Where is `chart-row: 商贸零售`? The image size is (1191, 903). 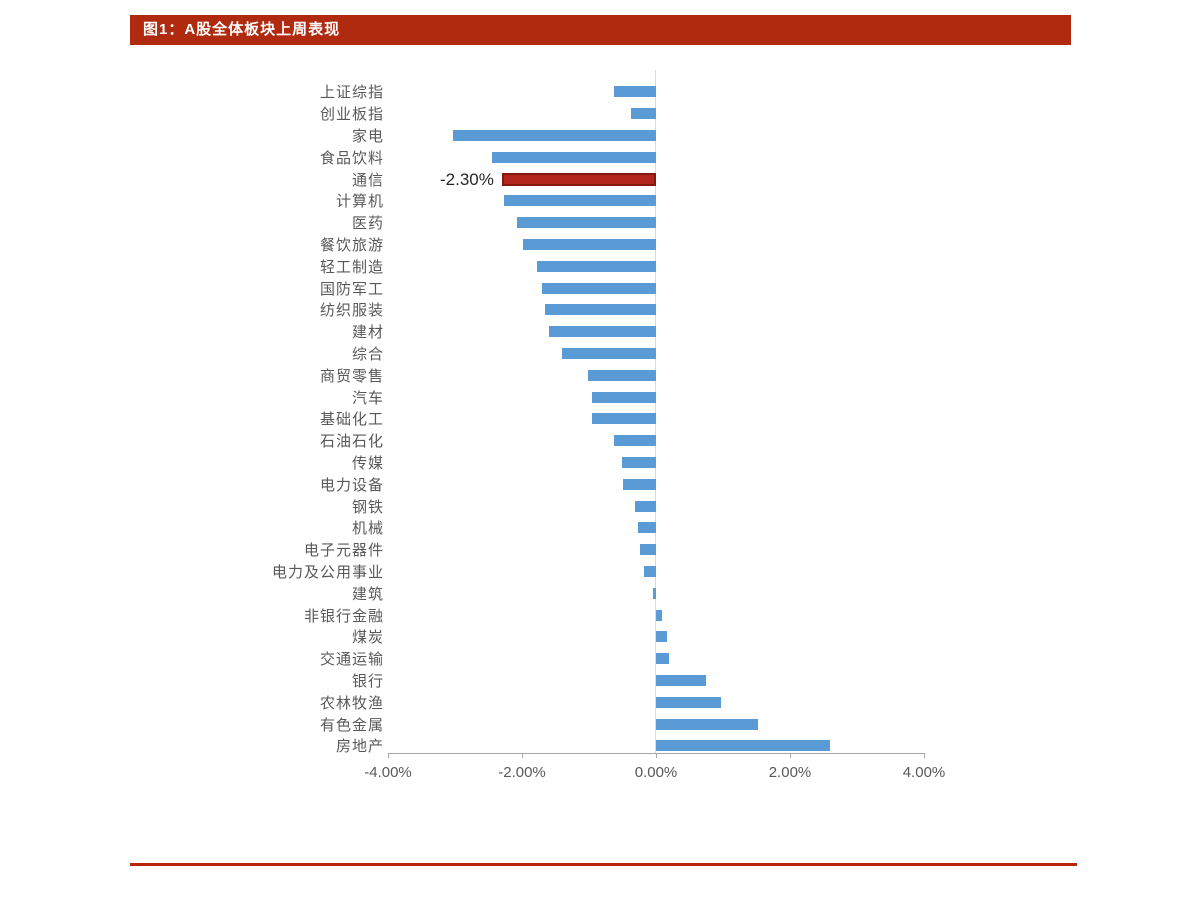 chart-row: 商贸零售 is located at coordinates (600, 375).